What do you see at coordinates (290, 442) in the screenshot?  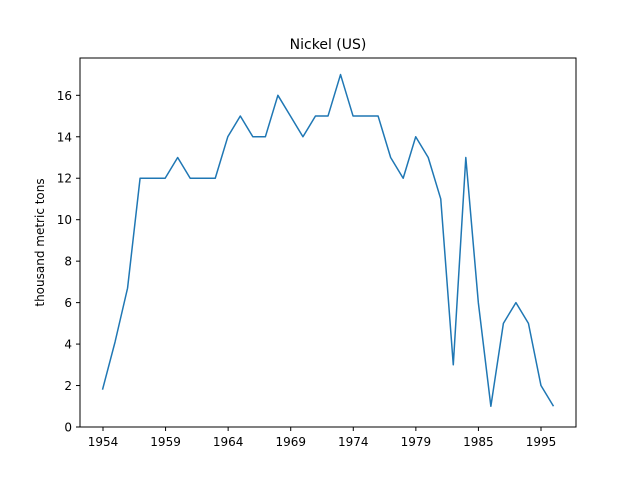 I see `x-tick-label: 1969` at bounding box center [290, 442].